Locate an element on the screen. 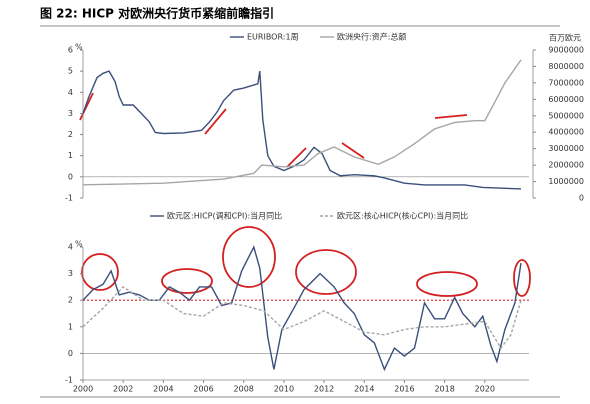 The width and height of the screenshot is (590, 404). y2-tick-label: 9000000 is located at coordinates (566, 50).